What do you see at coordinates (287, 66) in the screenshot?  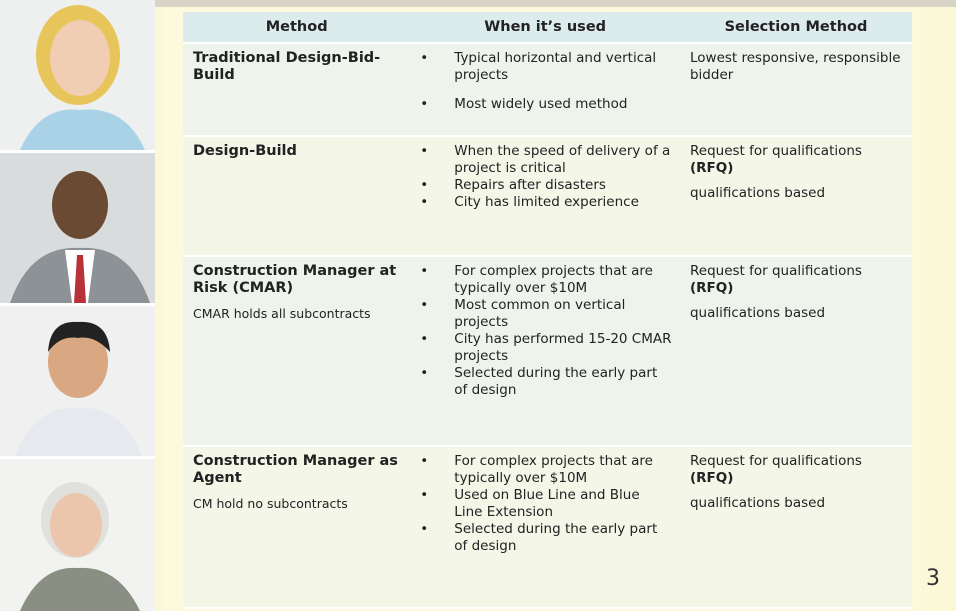 I see `method-title: Traditional Design-Bid-Build` at bounding box center [287, 66].